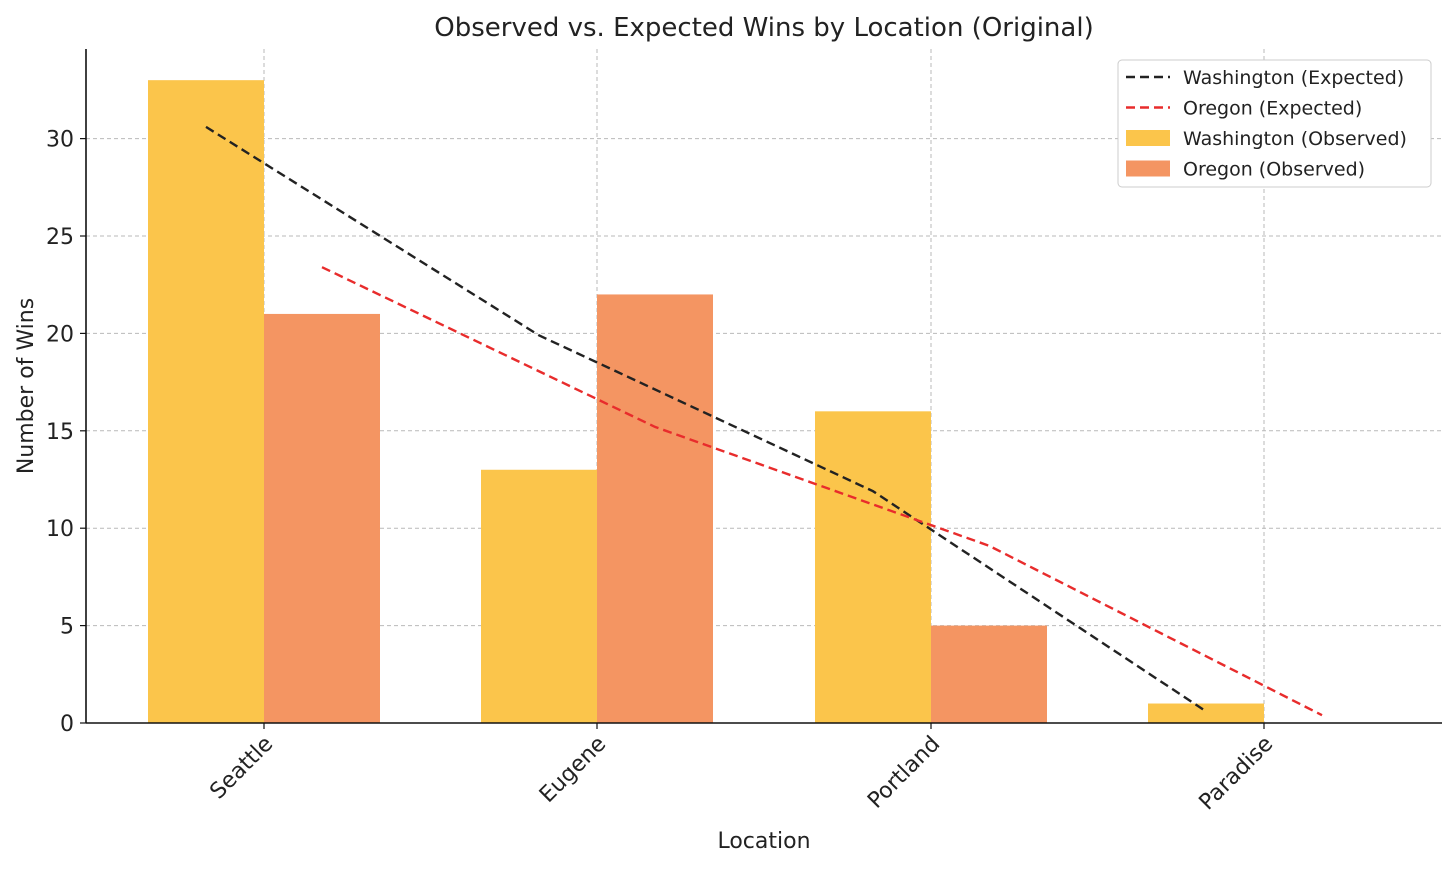 This screenshot has width=1456, height=872. What do you see at coordinates (1237, 774) in the screenshot?
I see `x-tick-label: Paradise` at bounding box center [1237, 774].